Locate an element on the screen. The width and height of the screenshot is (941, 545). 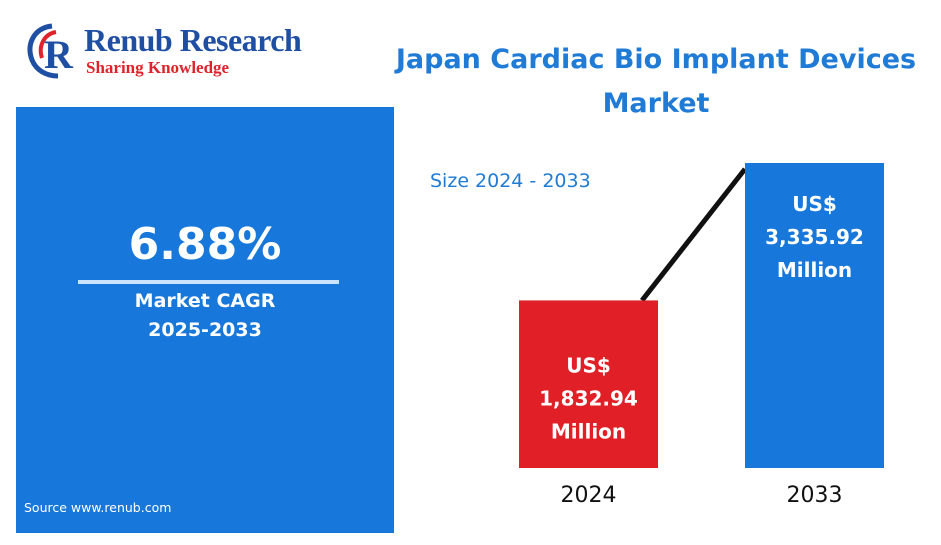
data-label-2024-line2: 1,832.94 is located at coordinates (588, 398).